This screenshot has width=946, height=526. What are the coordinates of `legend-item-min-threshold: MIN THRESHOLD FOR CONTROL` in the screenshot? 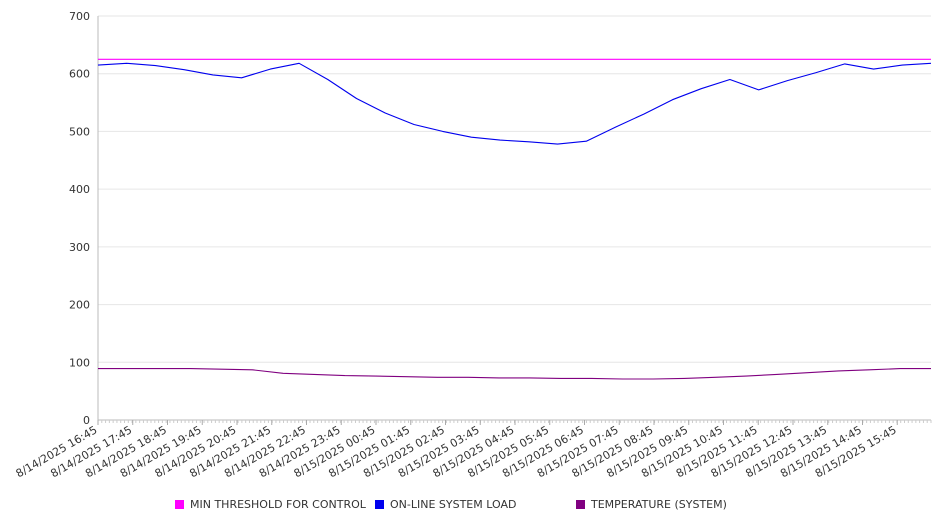 It's located at (270, 504).